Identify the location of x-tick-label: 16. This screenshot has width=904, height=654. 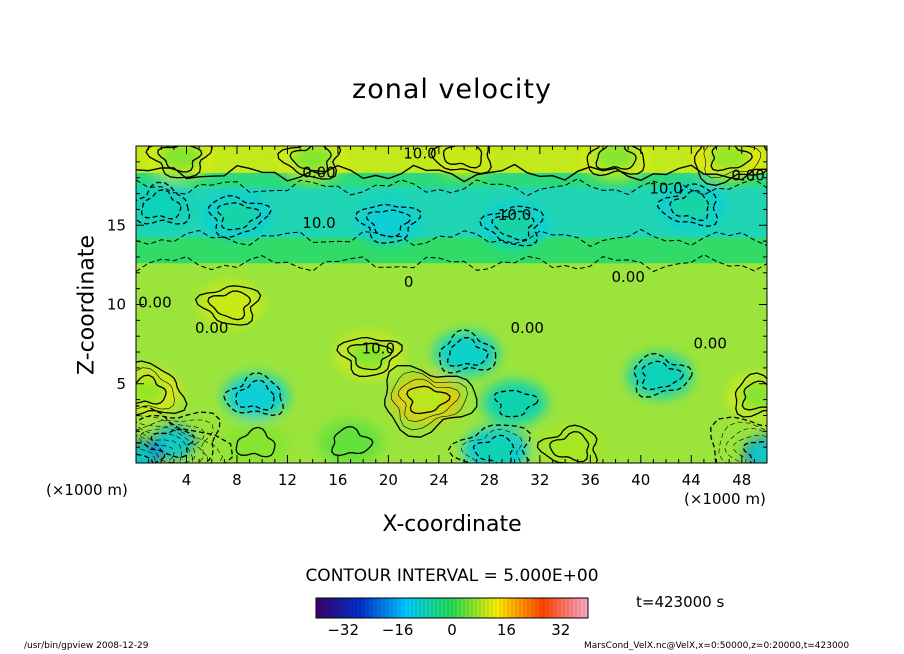
(337, 480).